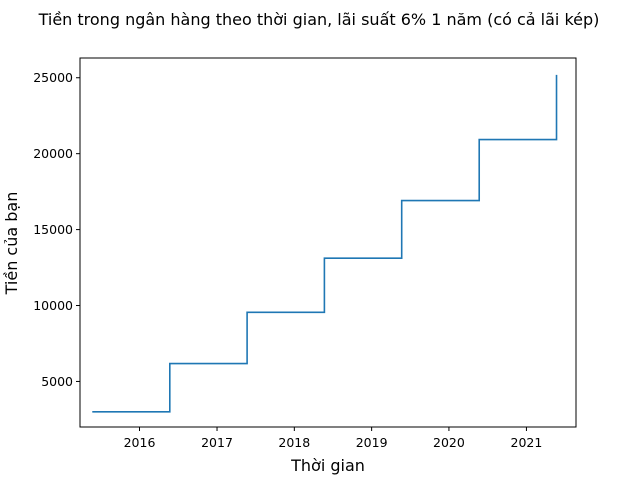 Image resolution: width=640 pixels, height=480 pixels. Describe the element at coordinates (53, 153) in the screenshot. I see `y-tick-label: 20000` at that location.